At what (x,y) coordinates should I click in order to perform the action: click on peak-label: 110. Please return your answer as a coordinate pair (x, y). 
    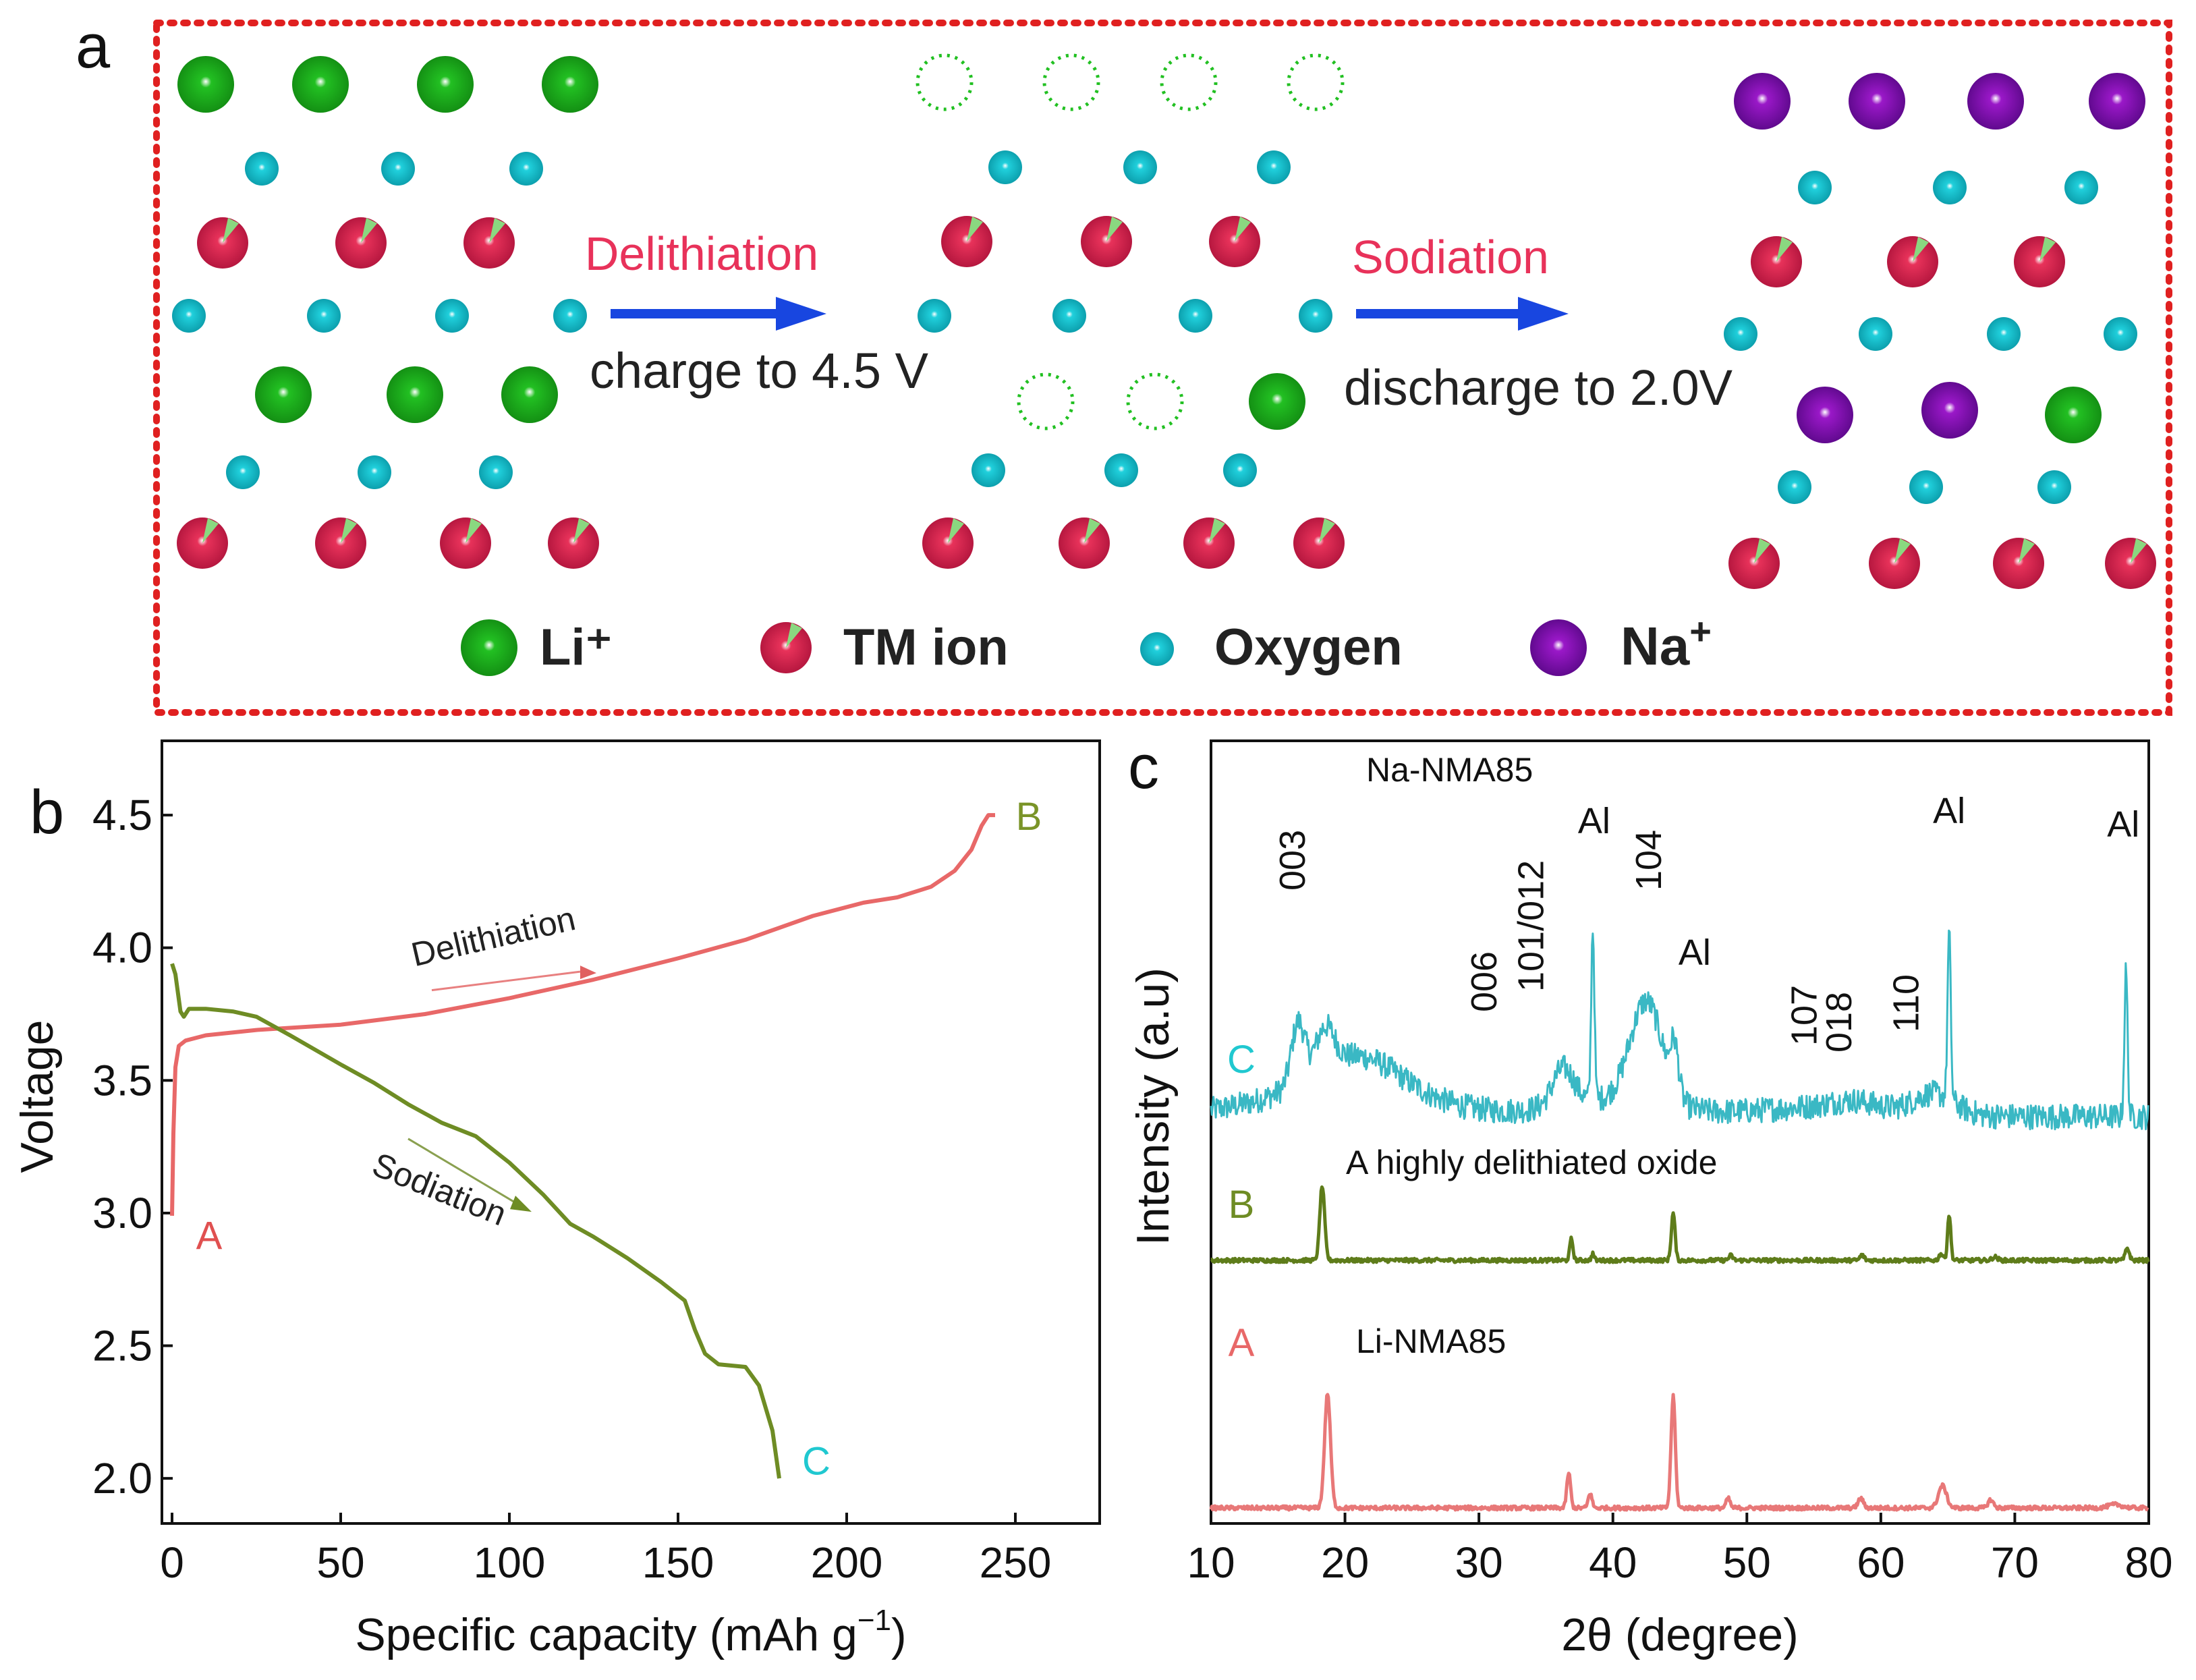
    Looking at the image, I should click on (1906, 1003).